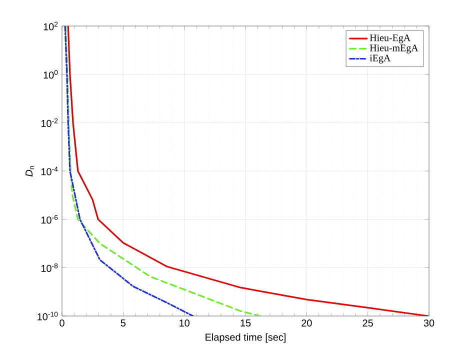 The height and width of the screenshot is (355, 474). What do you see at coordinates (30, 171) in the screenshot?
I see `y-axis-title: D$_{n}$` at bounding box center [30, 171].